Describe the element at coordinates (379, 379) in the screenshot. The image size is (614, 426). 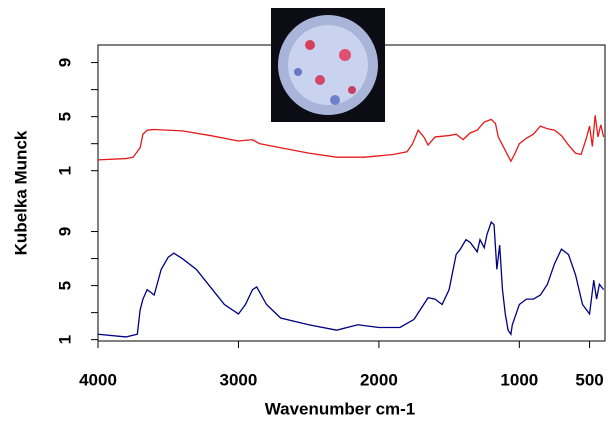
I see `x-tick-label: 2000` at that location.